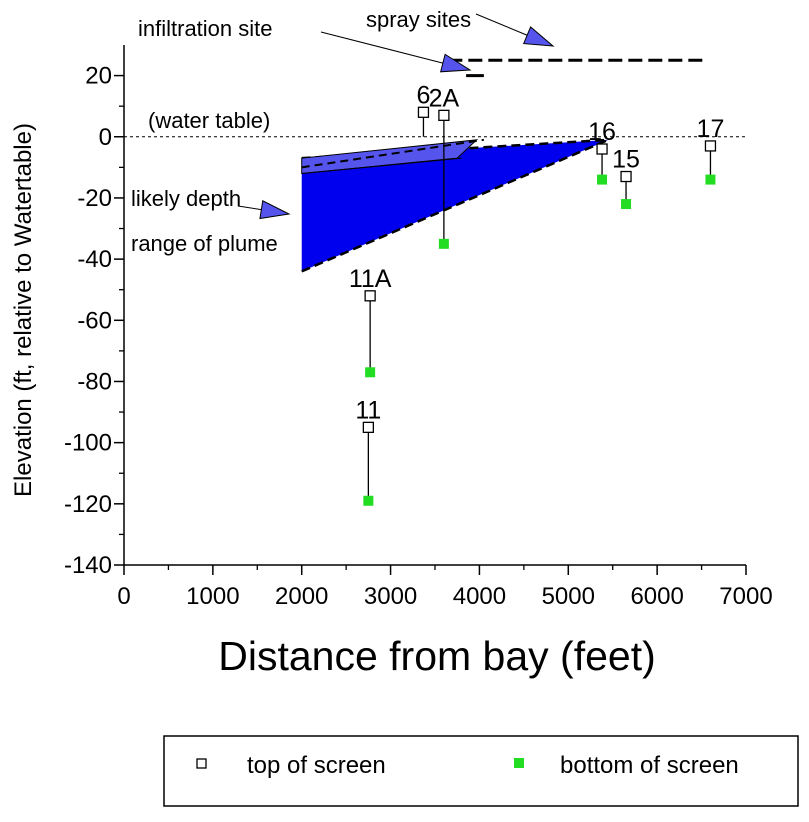 This screenshot has height=822, width=809. Describe the element at coordinates (423, 95) in the screenshot. I see `well-label: 6` at that location.